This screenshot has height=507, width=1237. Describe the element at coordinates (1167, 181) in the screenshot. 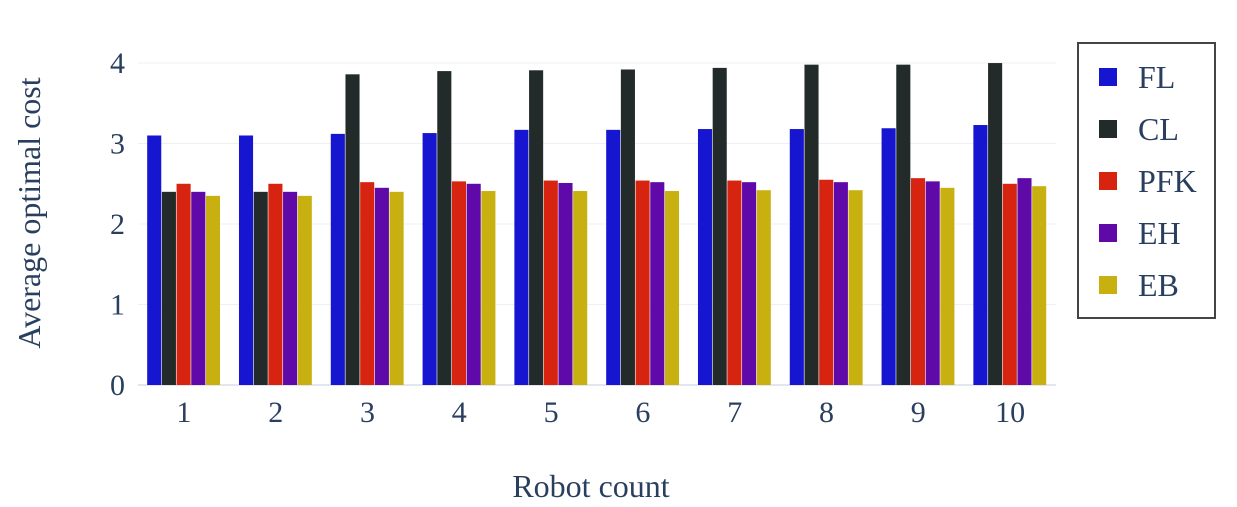

I see `legend-label-pfk: PFK` at that location.